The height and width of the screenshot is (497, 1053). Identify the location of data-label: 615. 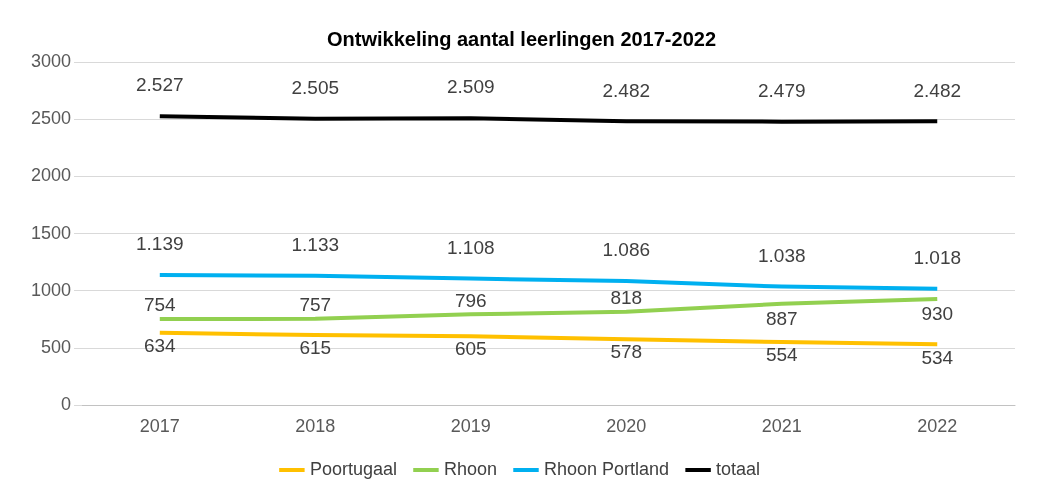
(315, 348).